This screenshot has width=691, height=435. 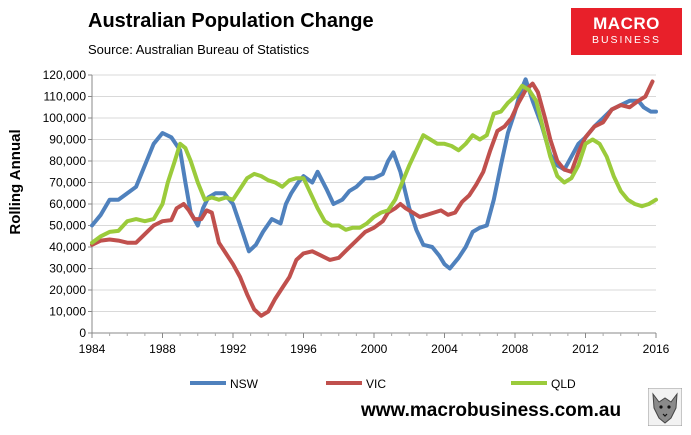 I want to click on x-tick-label: 2004, so click(x=444, y=349).